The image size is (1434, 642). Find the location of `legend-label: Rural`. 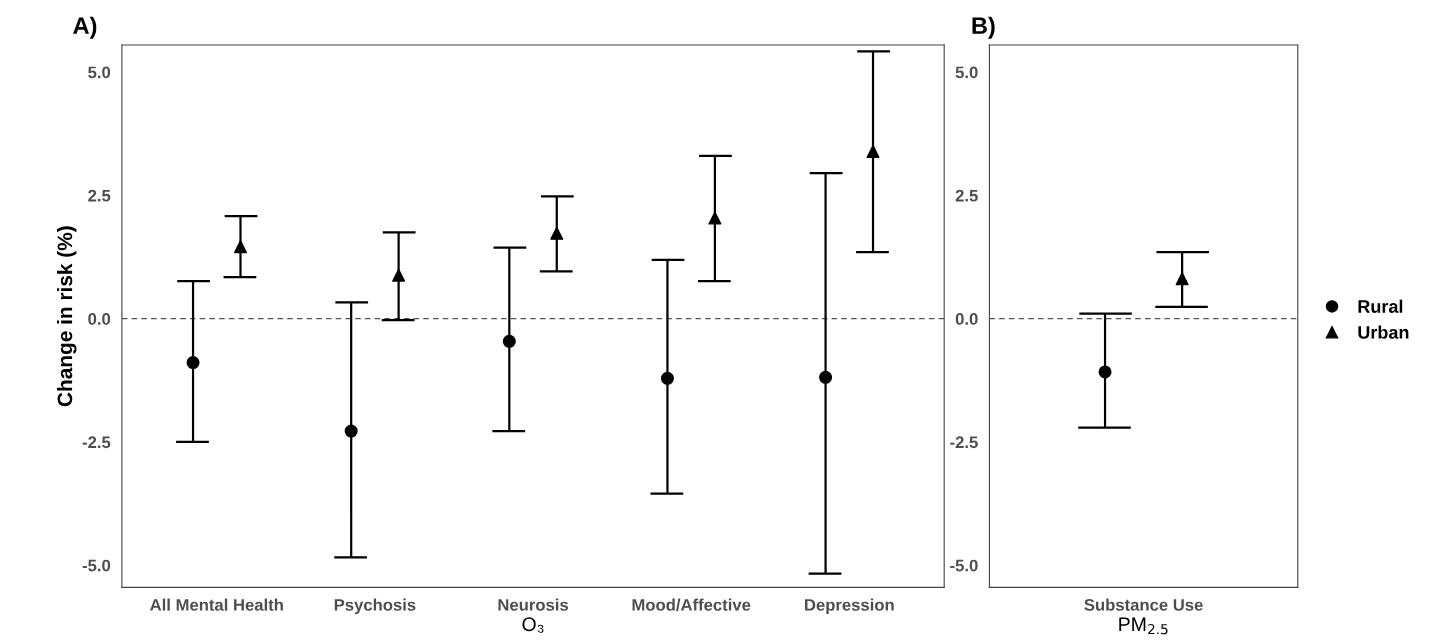

legend-label: Rural is located at coordinates (1380, 306).